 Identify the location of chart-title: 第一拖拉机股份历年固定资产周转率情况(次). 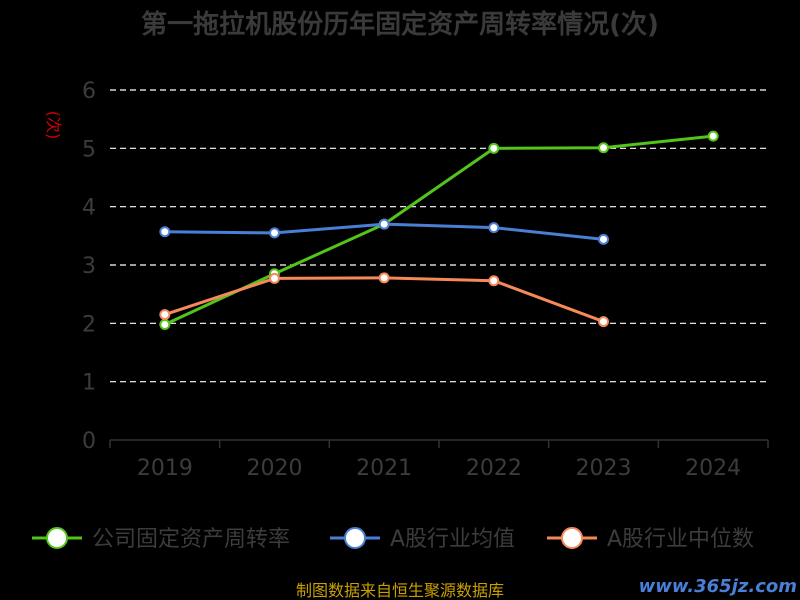
(400, 24).